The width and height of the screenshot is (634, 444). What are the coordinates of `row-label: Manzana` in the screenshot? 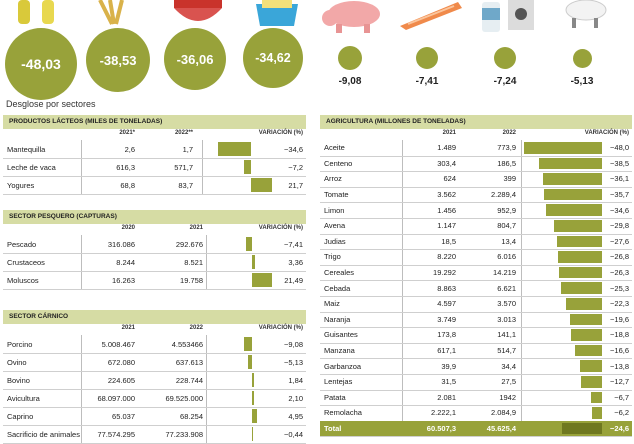 It's located at (339, 351).